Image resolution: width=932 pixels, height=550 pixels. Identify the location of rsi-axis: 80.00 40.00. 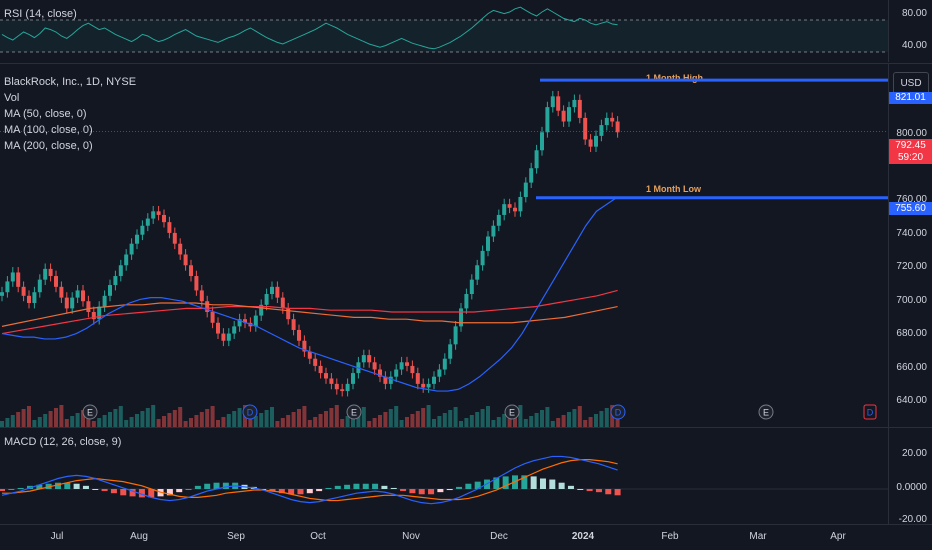
(910, 31).